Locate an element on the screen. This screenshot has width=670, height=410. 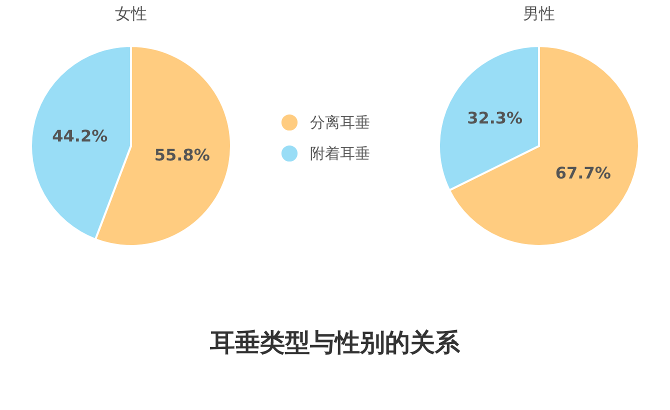
legend-label: 附着耳垂 is located at coordinates (340, 153).